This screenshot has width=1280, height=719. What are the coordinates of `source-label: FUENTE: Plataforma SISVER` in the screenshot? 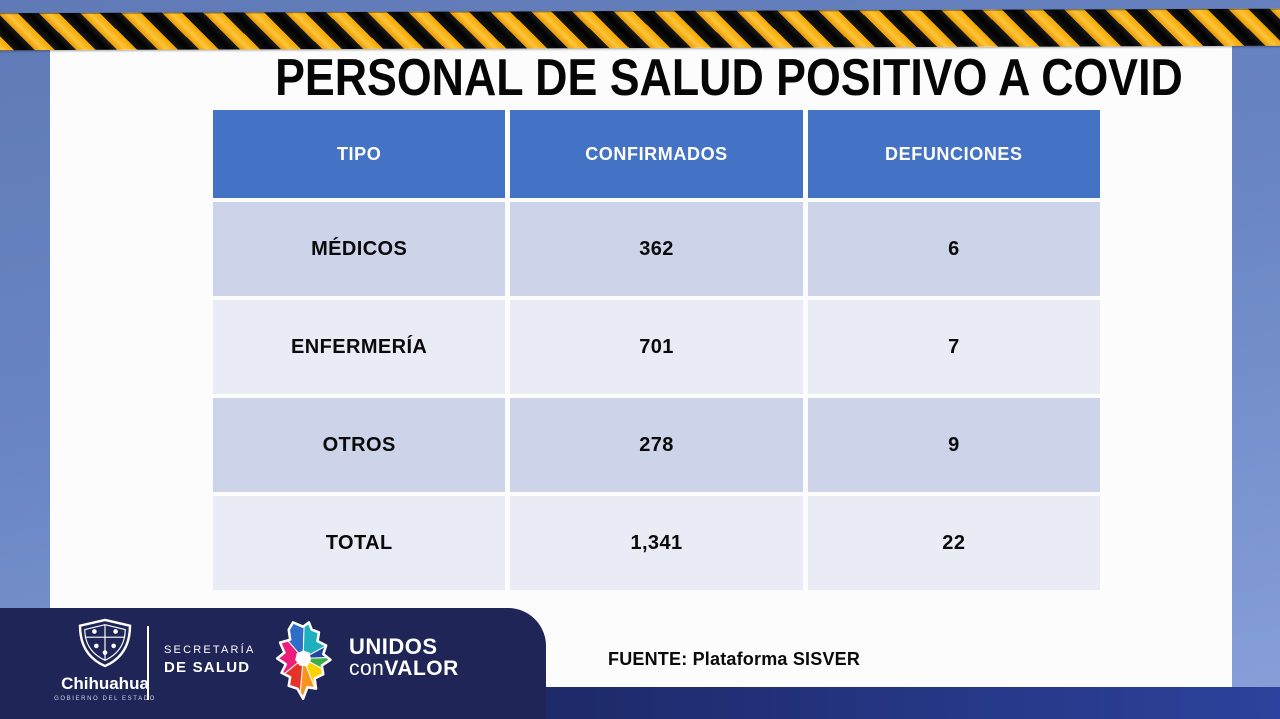 It's located at (734, 659).